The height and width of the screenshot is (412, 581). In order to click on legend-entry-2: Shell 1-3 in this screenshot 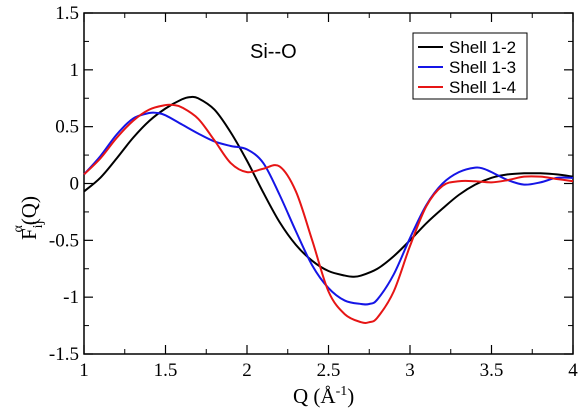, I will do `click(482, 67)`.